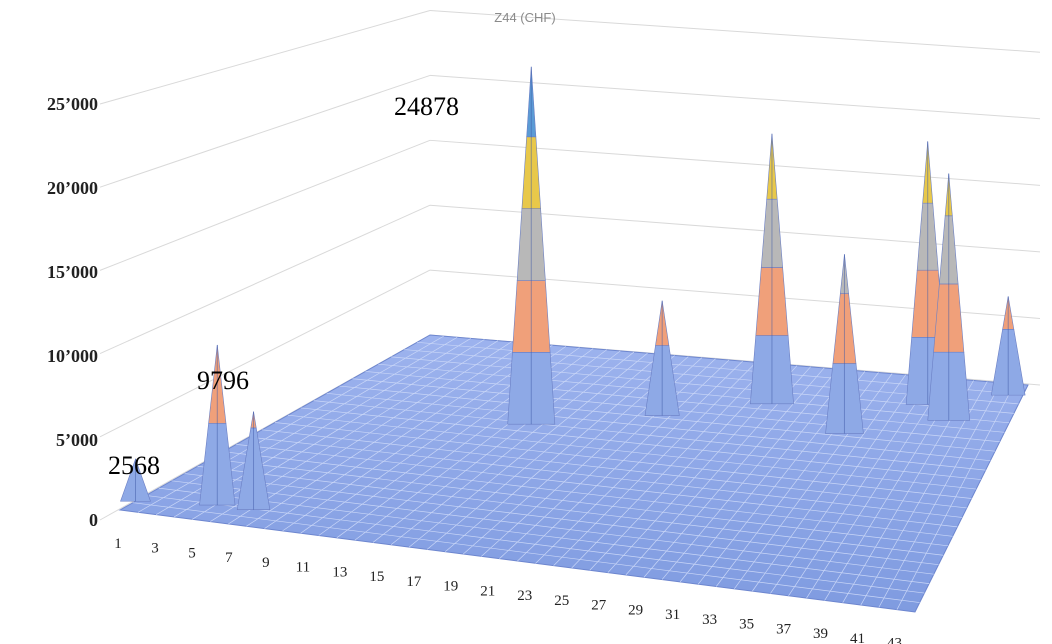  Describe the element at coordinates (155, 549) in the screenshot. I see `x-tick-label: 3` at that location.